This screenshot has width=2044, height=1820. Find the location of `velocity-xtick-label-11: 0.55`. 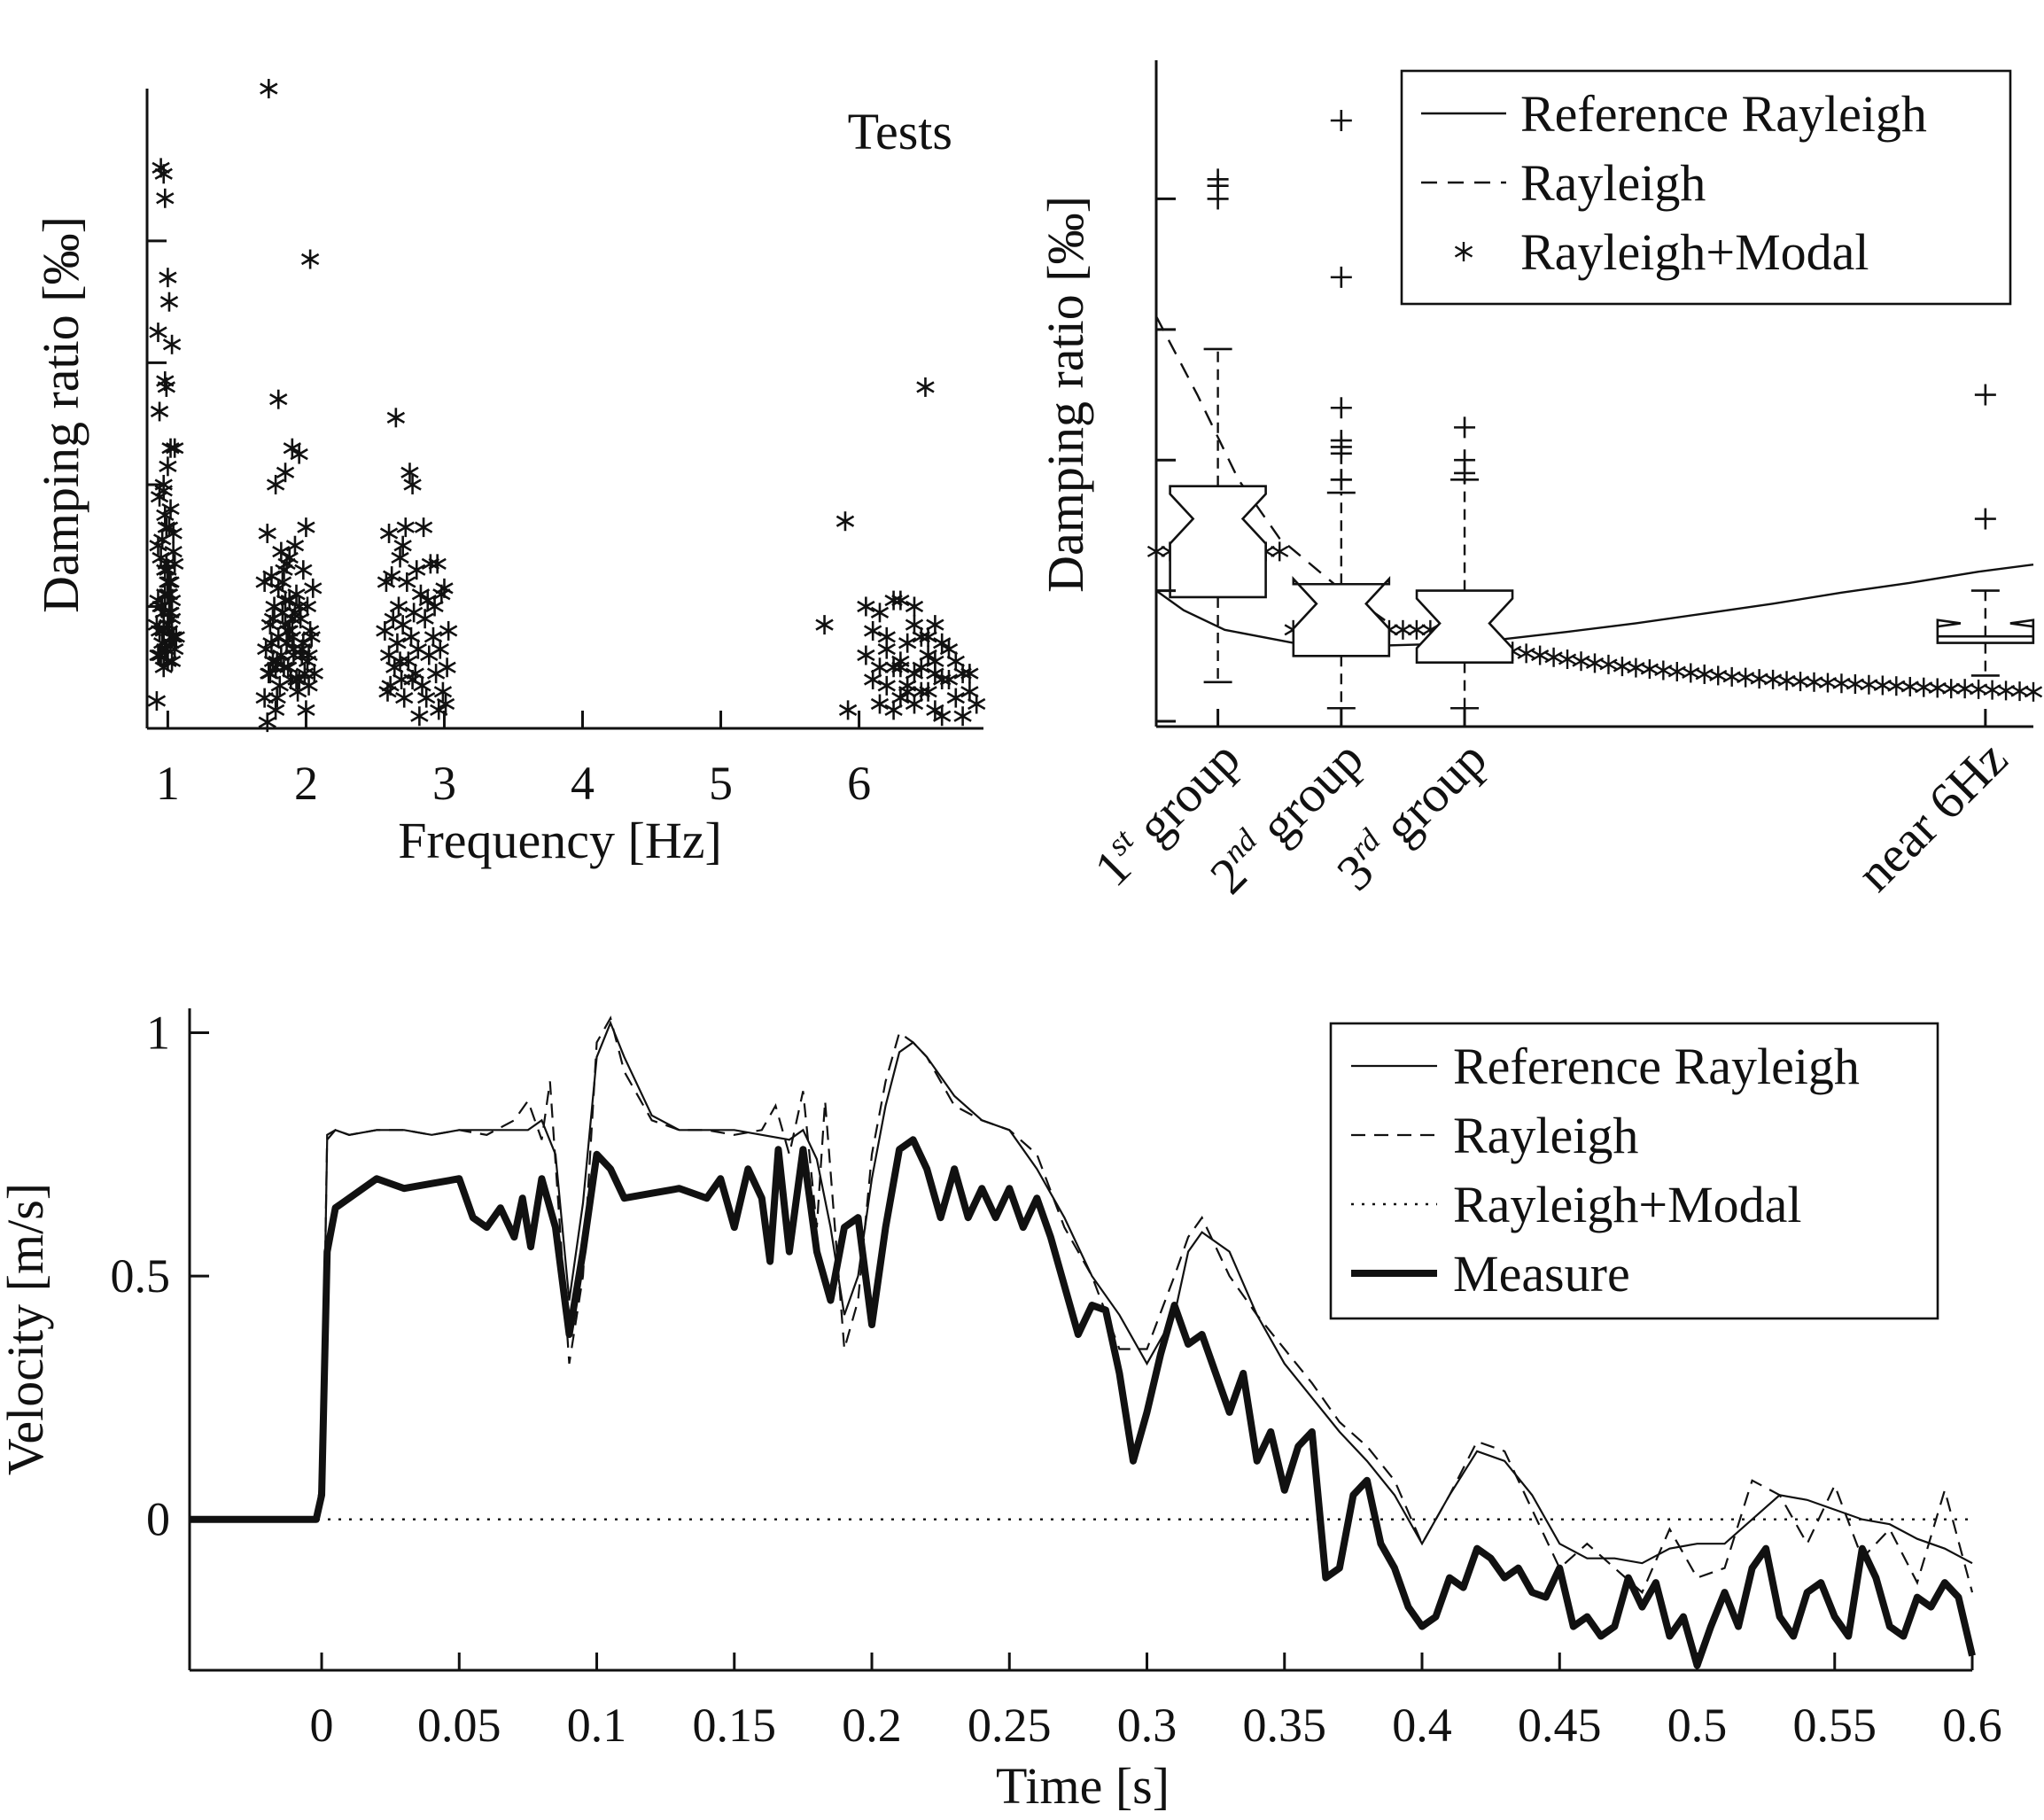

velocity-xtick-label-11: 0.55 is located at coordinates (1835, 1725).